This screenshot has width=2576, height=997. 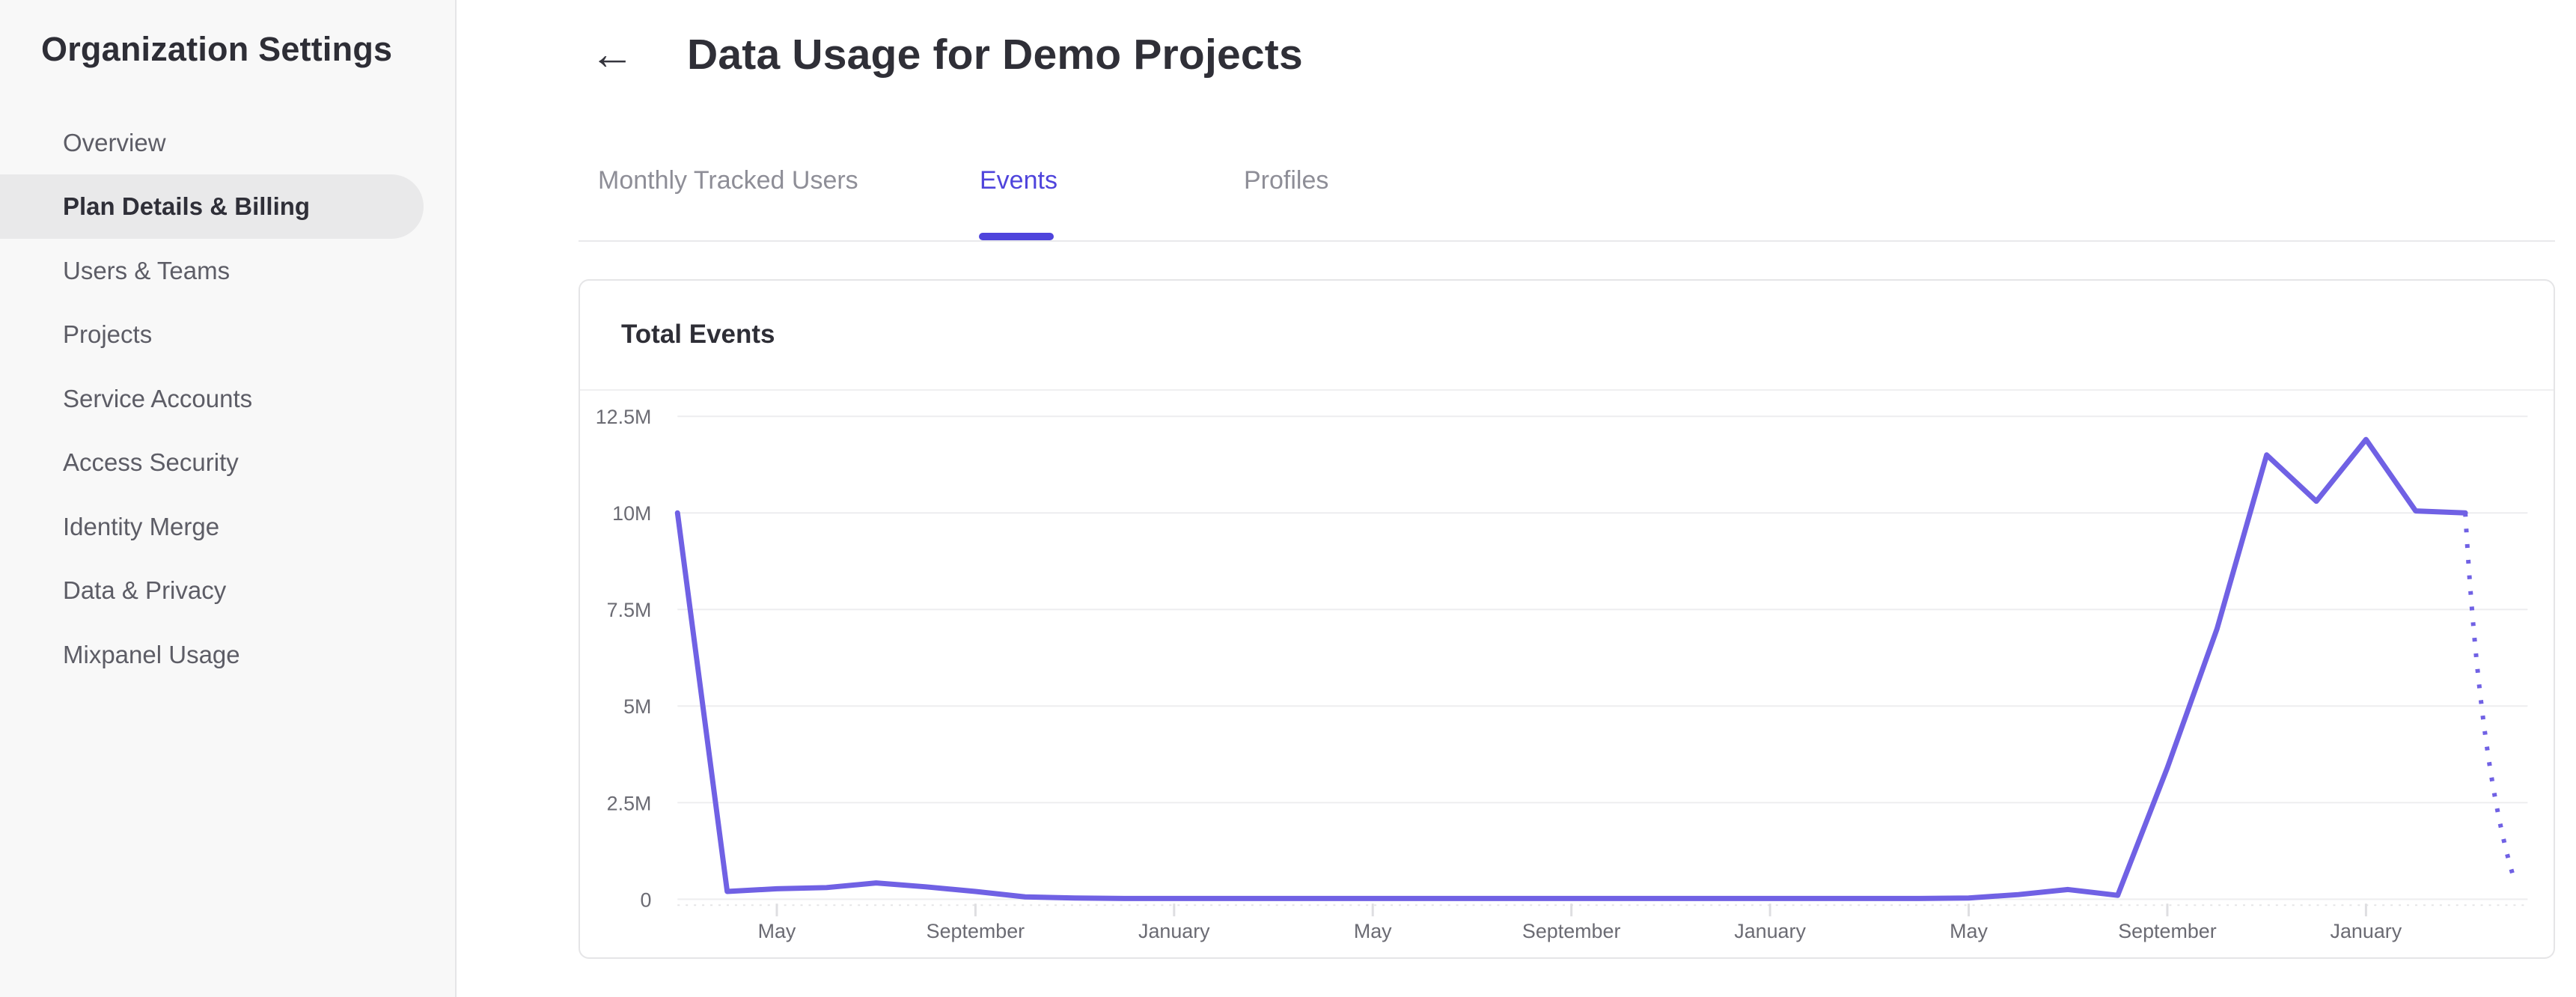 I want to click on sidebar-item-data-privacy: Data & Privacy, so click(x=145, y=590).